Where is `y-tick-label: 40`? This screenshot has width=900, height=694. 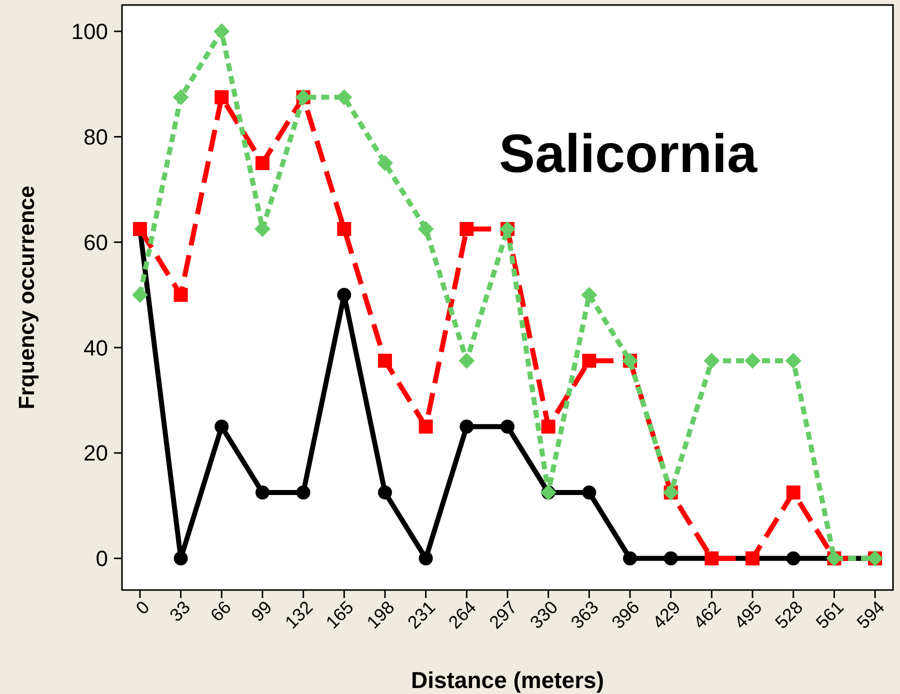
y-tick-label: 40 is located at coordinates (96, 347).